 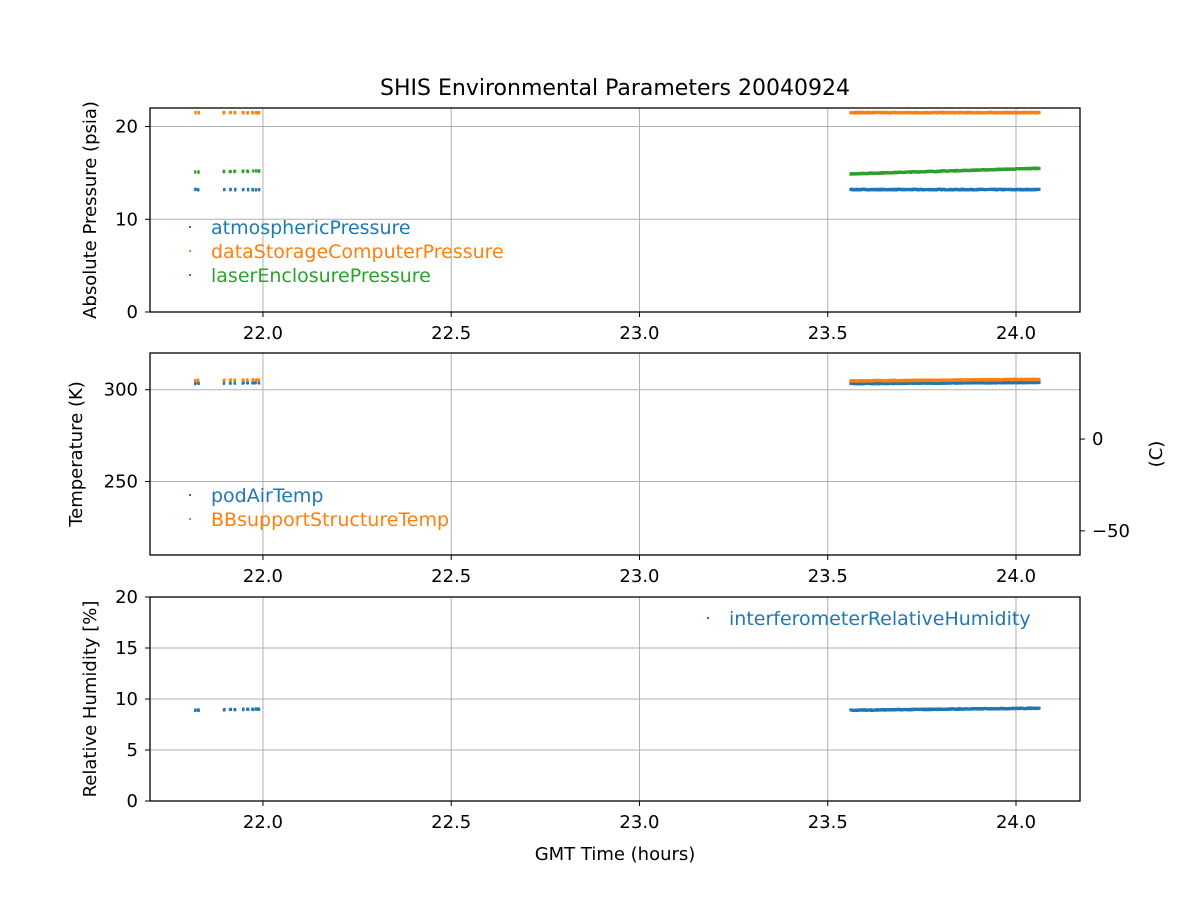 What do you see at coordinates (880, 619) in the screenshot?
I see `legend-entry: interferometerRelativeHumidity` at bounding box center [880, 619].